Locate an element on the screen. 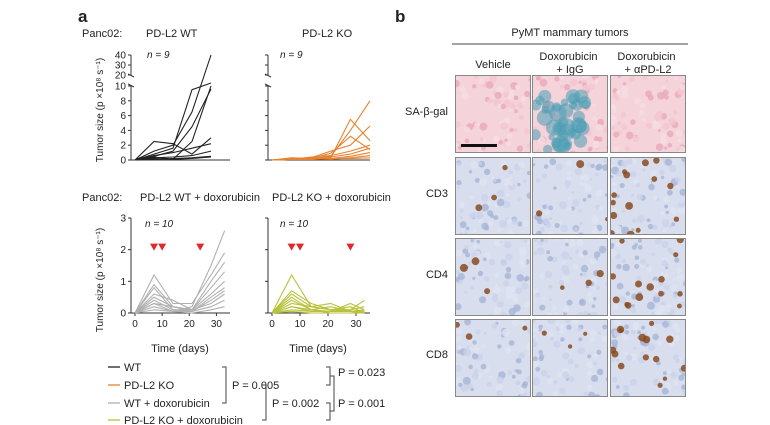  y-axis-label-top: Tumor size (p ×10⁸ s⁻¹) is located at coordinates (100, 110).